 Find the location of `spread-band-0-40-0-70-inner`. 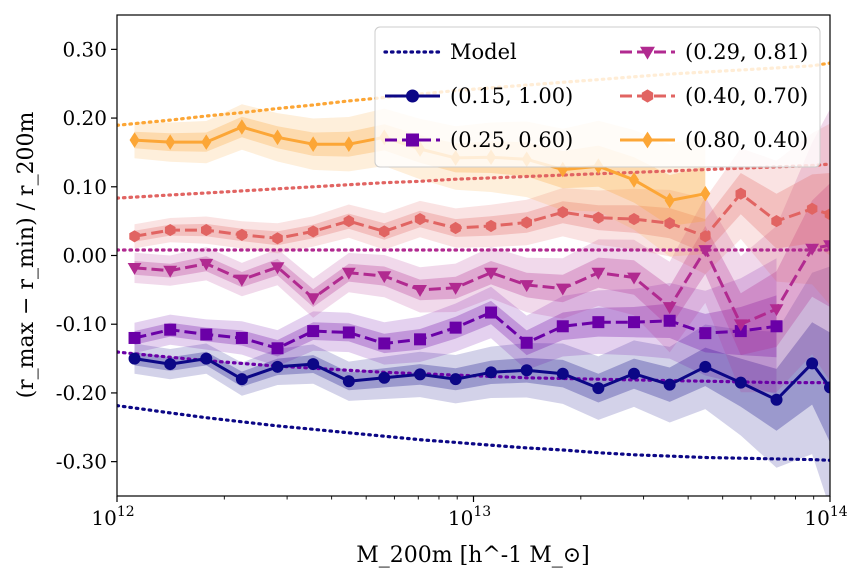

spread-band-0-40-0-70-inner is located at coordinates (482, 214).